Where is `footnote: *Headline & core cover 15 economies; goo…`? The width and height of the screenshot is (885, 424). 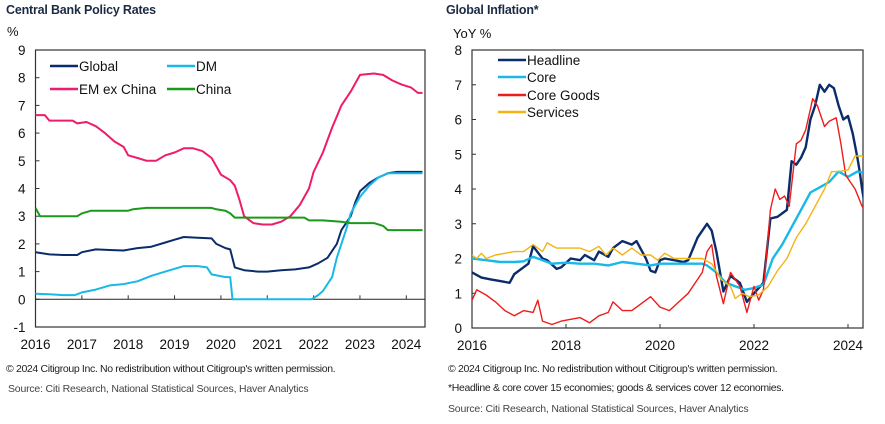
footnote: *Headline & core cover 15 economies; goo… is located at coordinates (616, 388).